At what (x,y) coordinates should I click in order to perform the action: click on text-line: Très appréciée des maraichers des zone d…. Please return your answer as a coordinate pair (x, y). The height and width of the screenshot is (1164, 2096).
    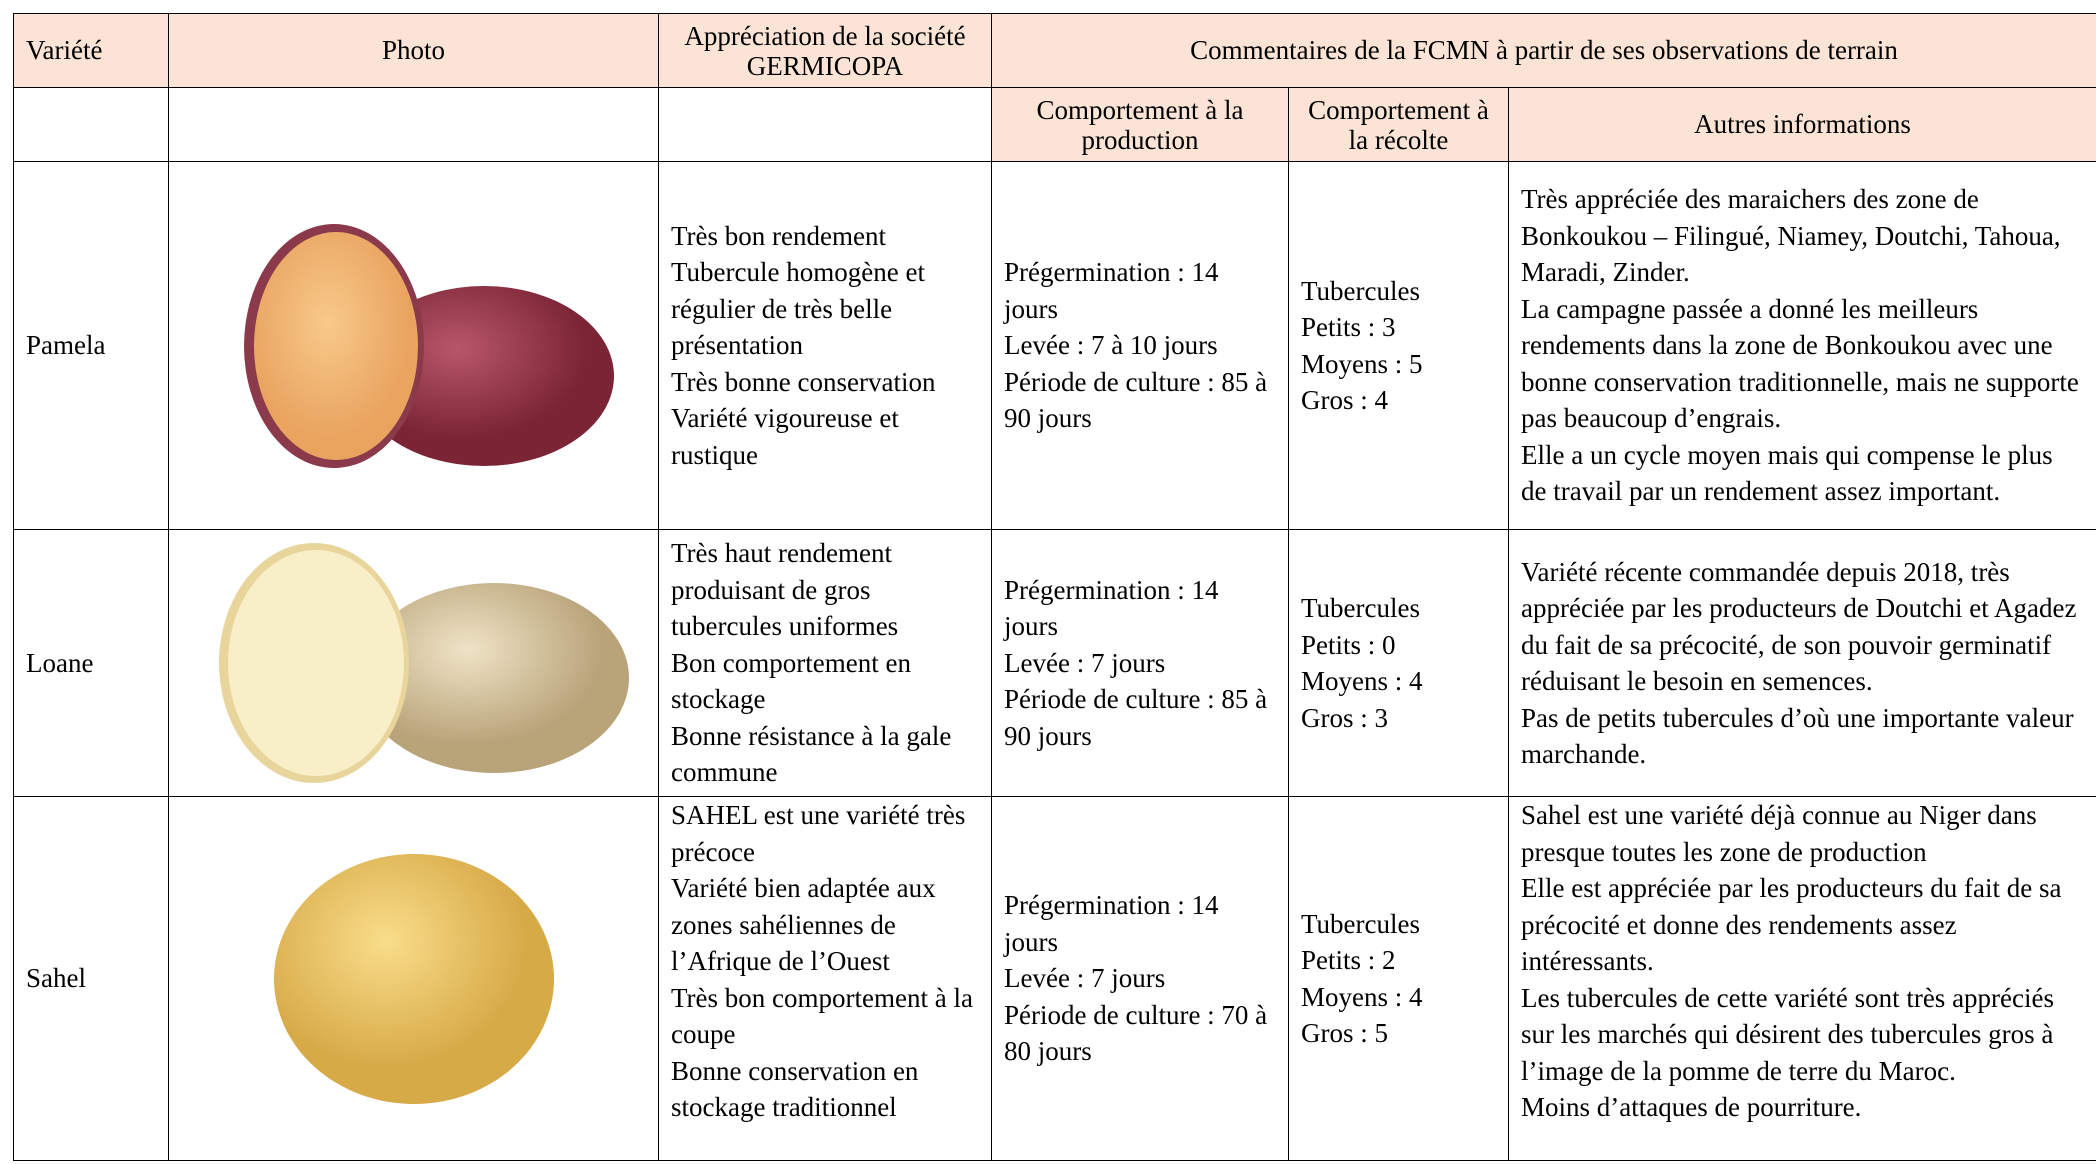
    Looking at the image, I should click on (1791, 236).